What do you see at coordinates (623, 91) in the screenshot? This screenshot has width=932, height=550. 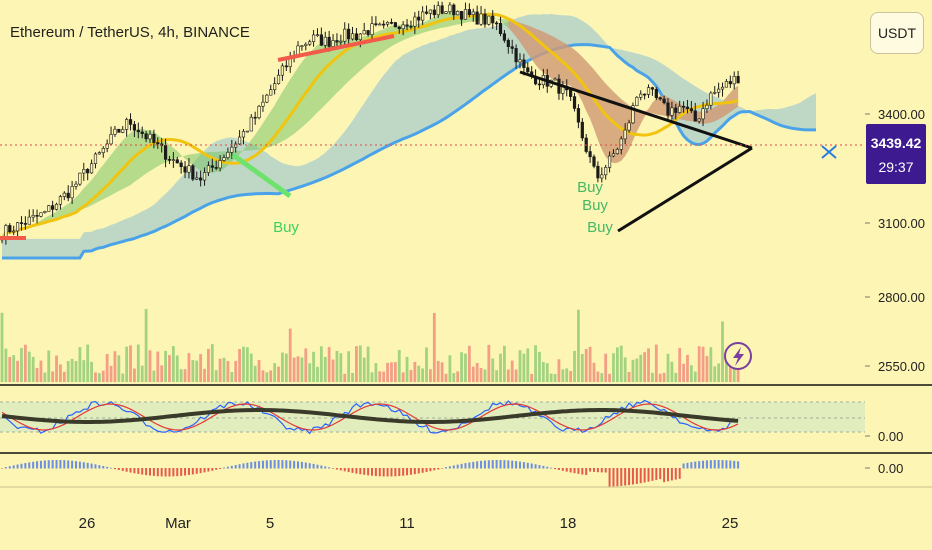 I see `ma-ribbon-bear` at bounding box center [623, 91].